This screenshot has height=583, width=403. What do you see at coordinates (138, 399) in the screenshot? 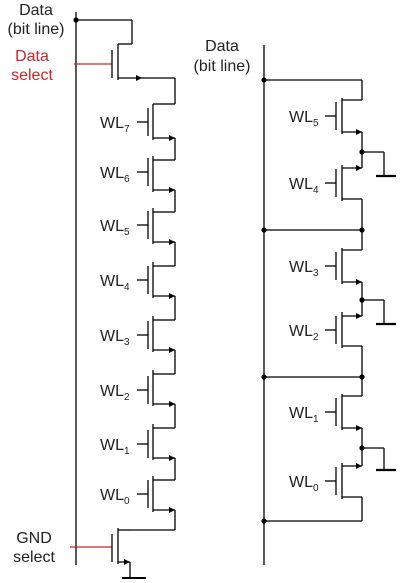
I see `nand-cell-2: WL2` at bounding box center [138, 399].